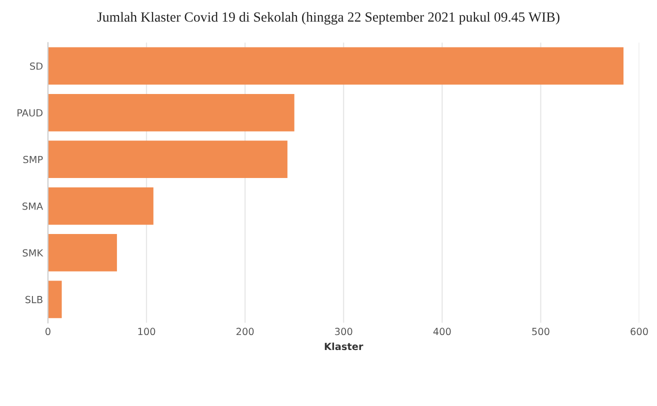  I want to click on x-axis-title: Klaster, so click(344, 346).